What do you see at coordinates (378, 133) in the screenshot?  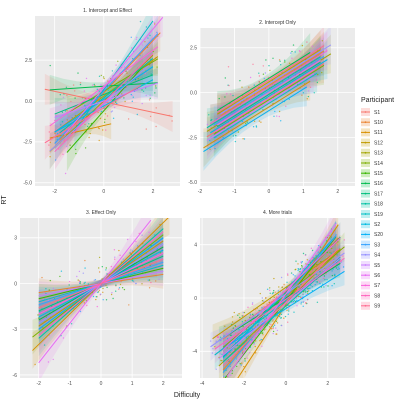 I see `legend-label-S11: S11` at bounding box center [378, 133].